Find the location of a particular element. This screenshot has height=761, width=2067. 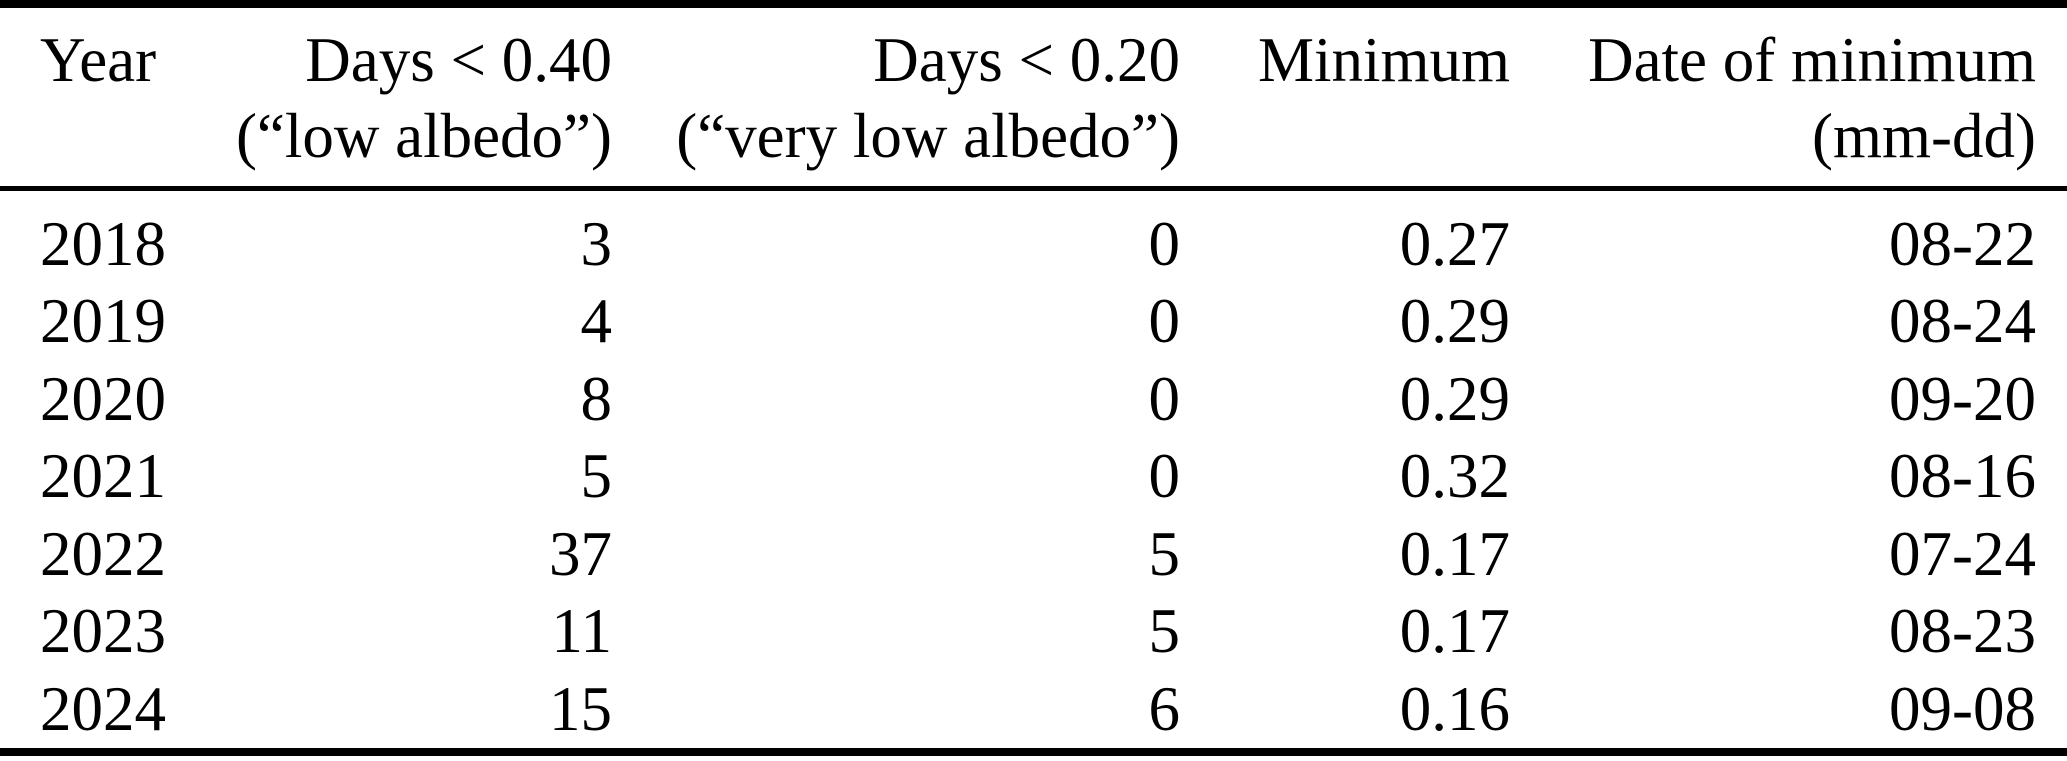

header-year-line1: Year is located at coordinates (98, 60).